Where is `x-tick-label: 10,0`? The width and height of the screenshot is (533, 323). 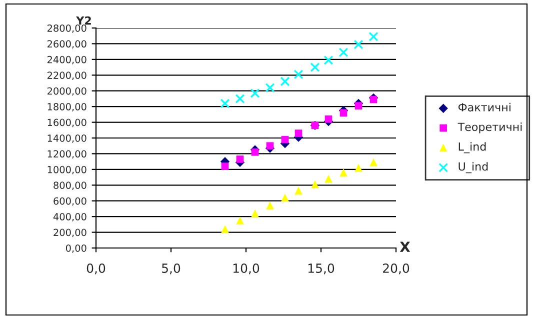
x-tick-label: 10,0 is located at coordinates (246, 269).